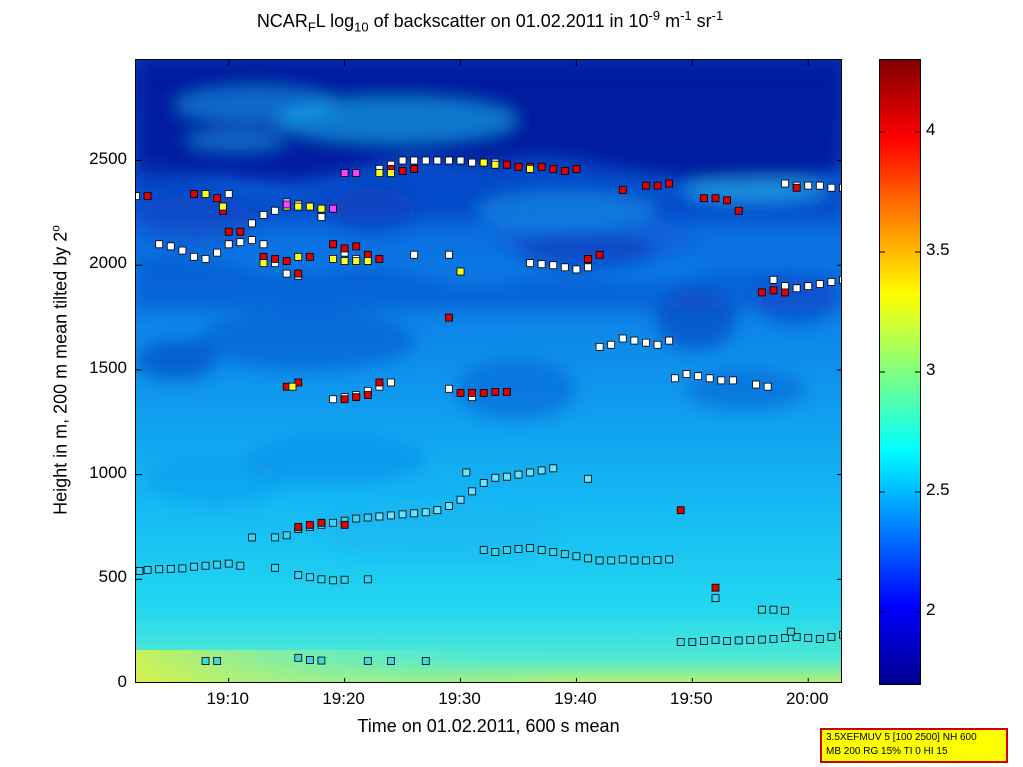  Describe the element at coordinates (931, 129) in the screenshot. I see `colorbar-tick-label: 4` at that location.